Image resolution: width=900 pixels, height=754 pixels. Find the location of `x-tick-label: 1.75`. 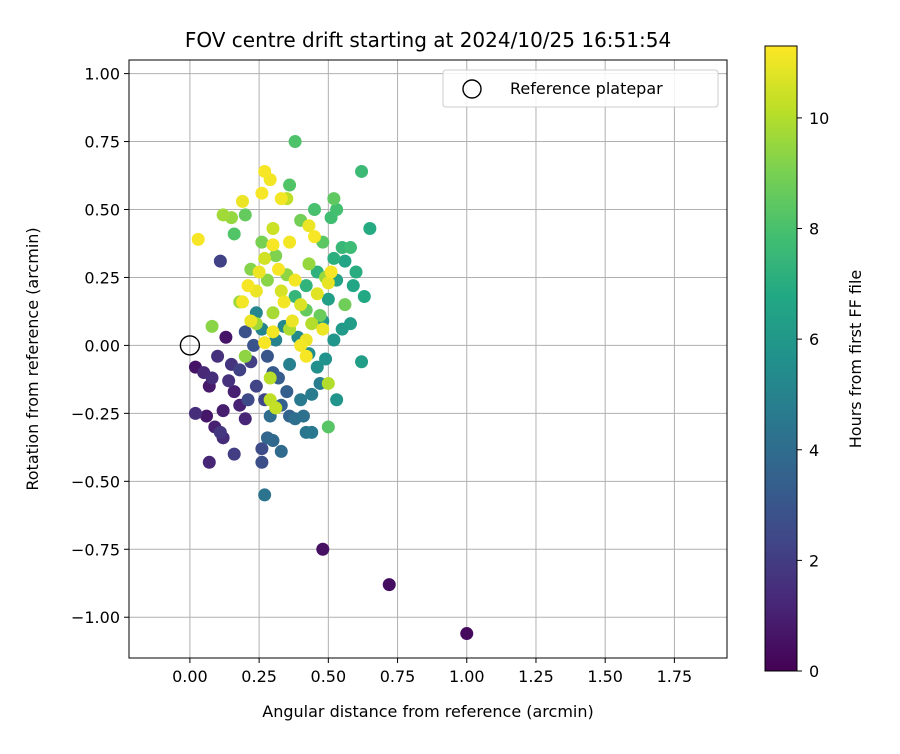

x-tick-label: 1.75 is located at coordinates (675, 676).